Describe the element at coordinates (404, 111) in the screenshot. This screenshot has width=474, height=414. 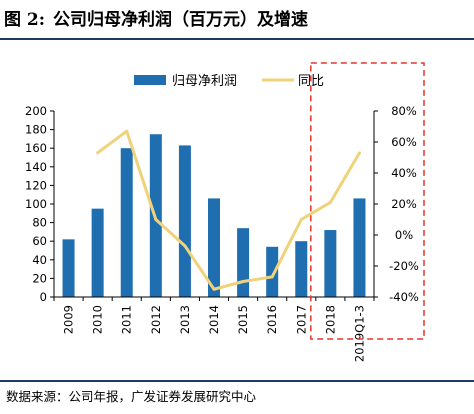
I see `right-tick-label: 80%` at that location.